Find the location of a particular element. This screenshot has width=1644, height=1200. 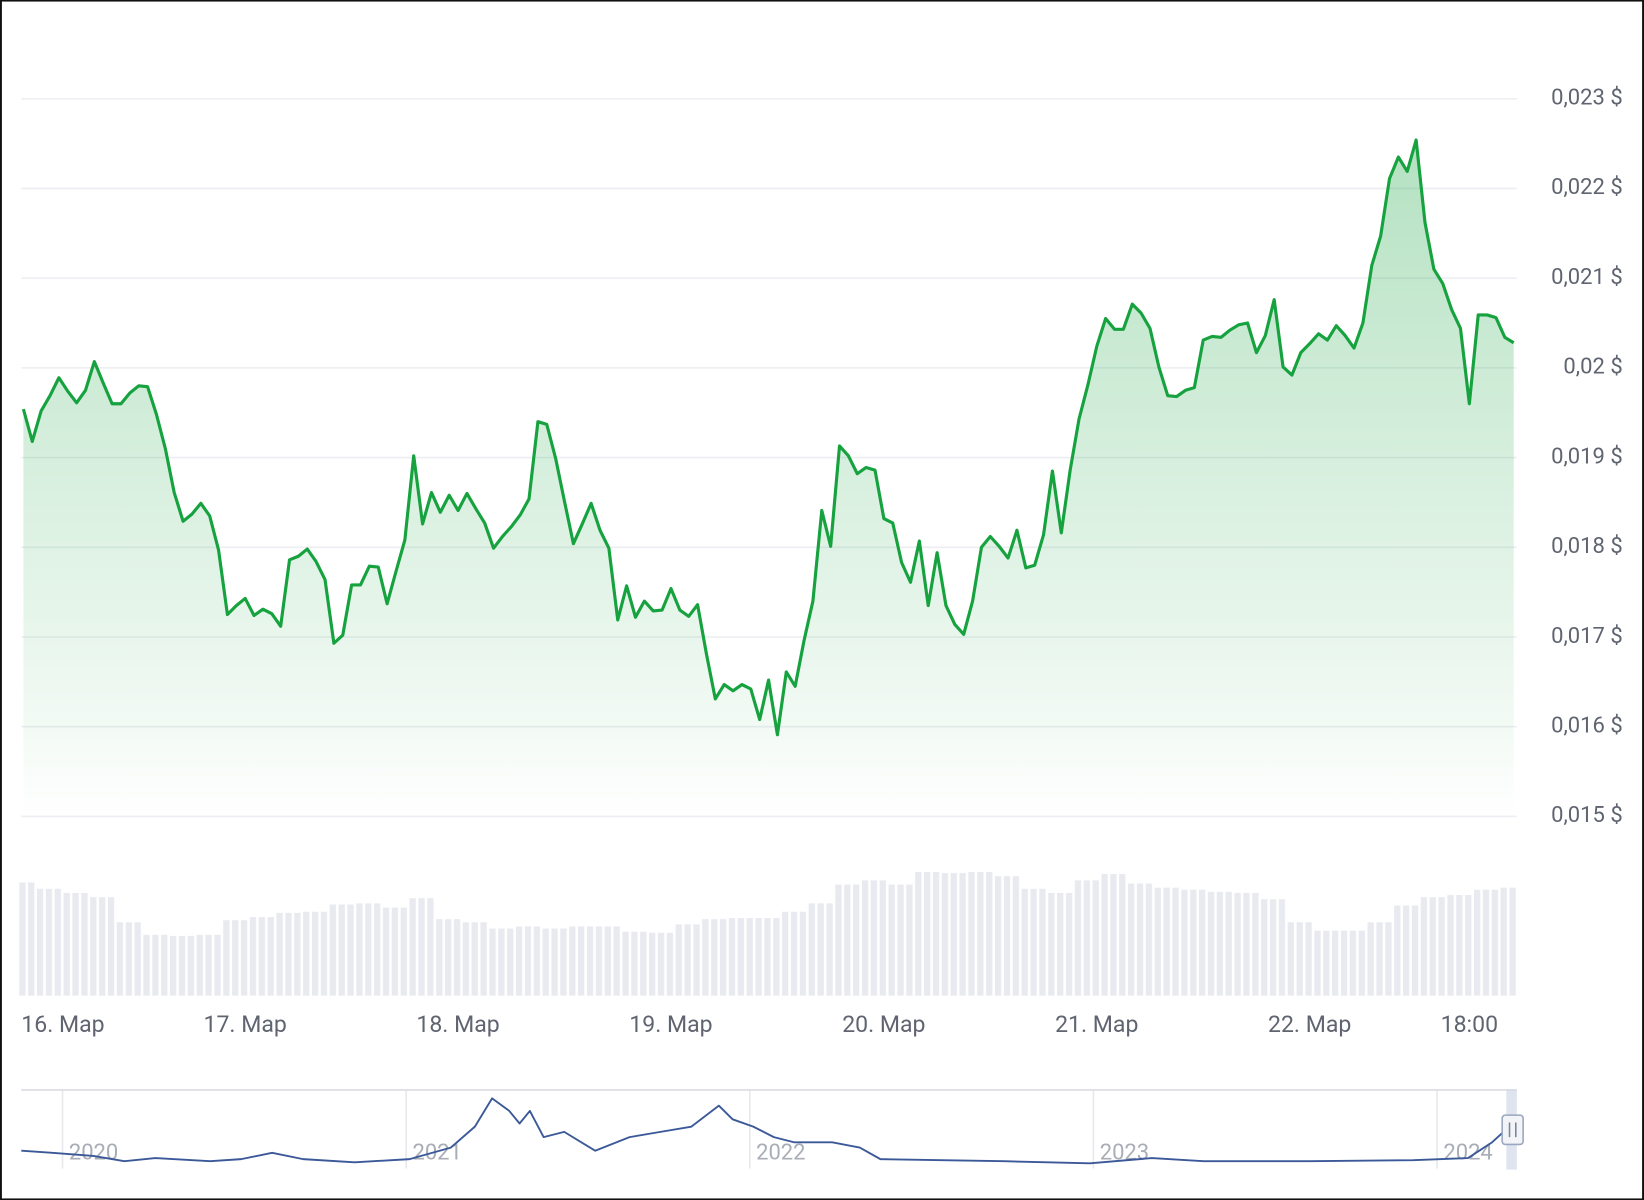

navigator-tick-label: 2024 is located at coordinates (1467, 1153).